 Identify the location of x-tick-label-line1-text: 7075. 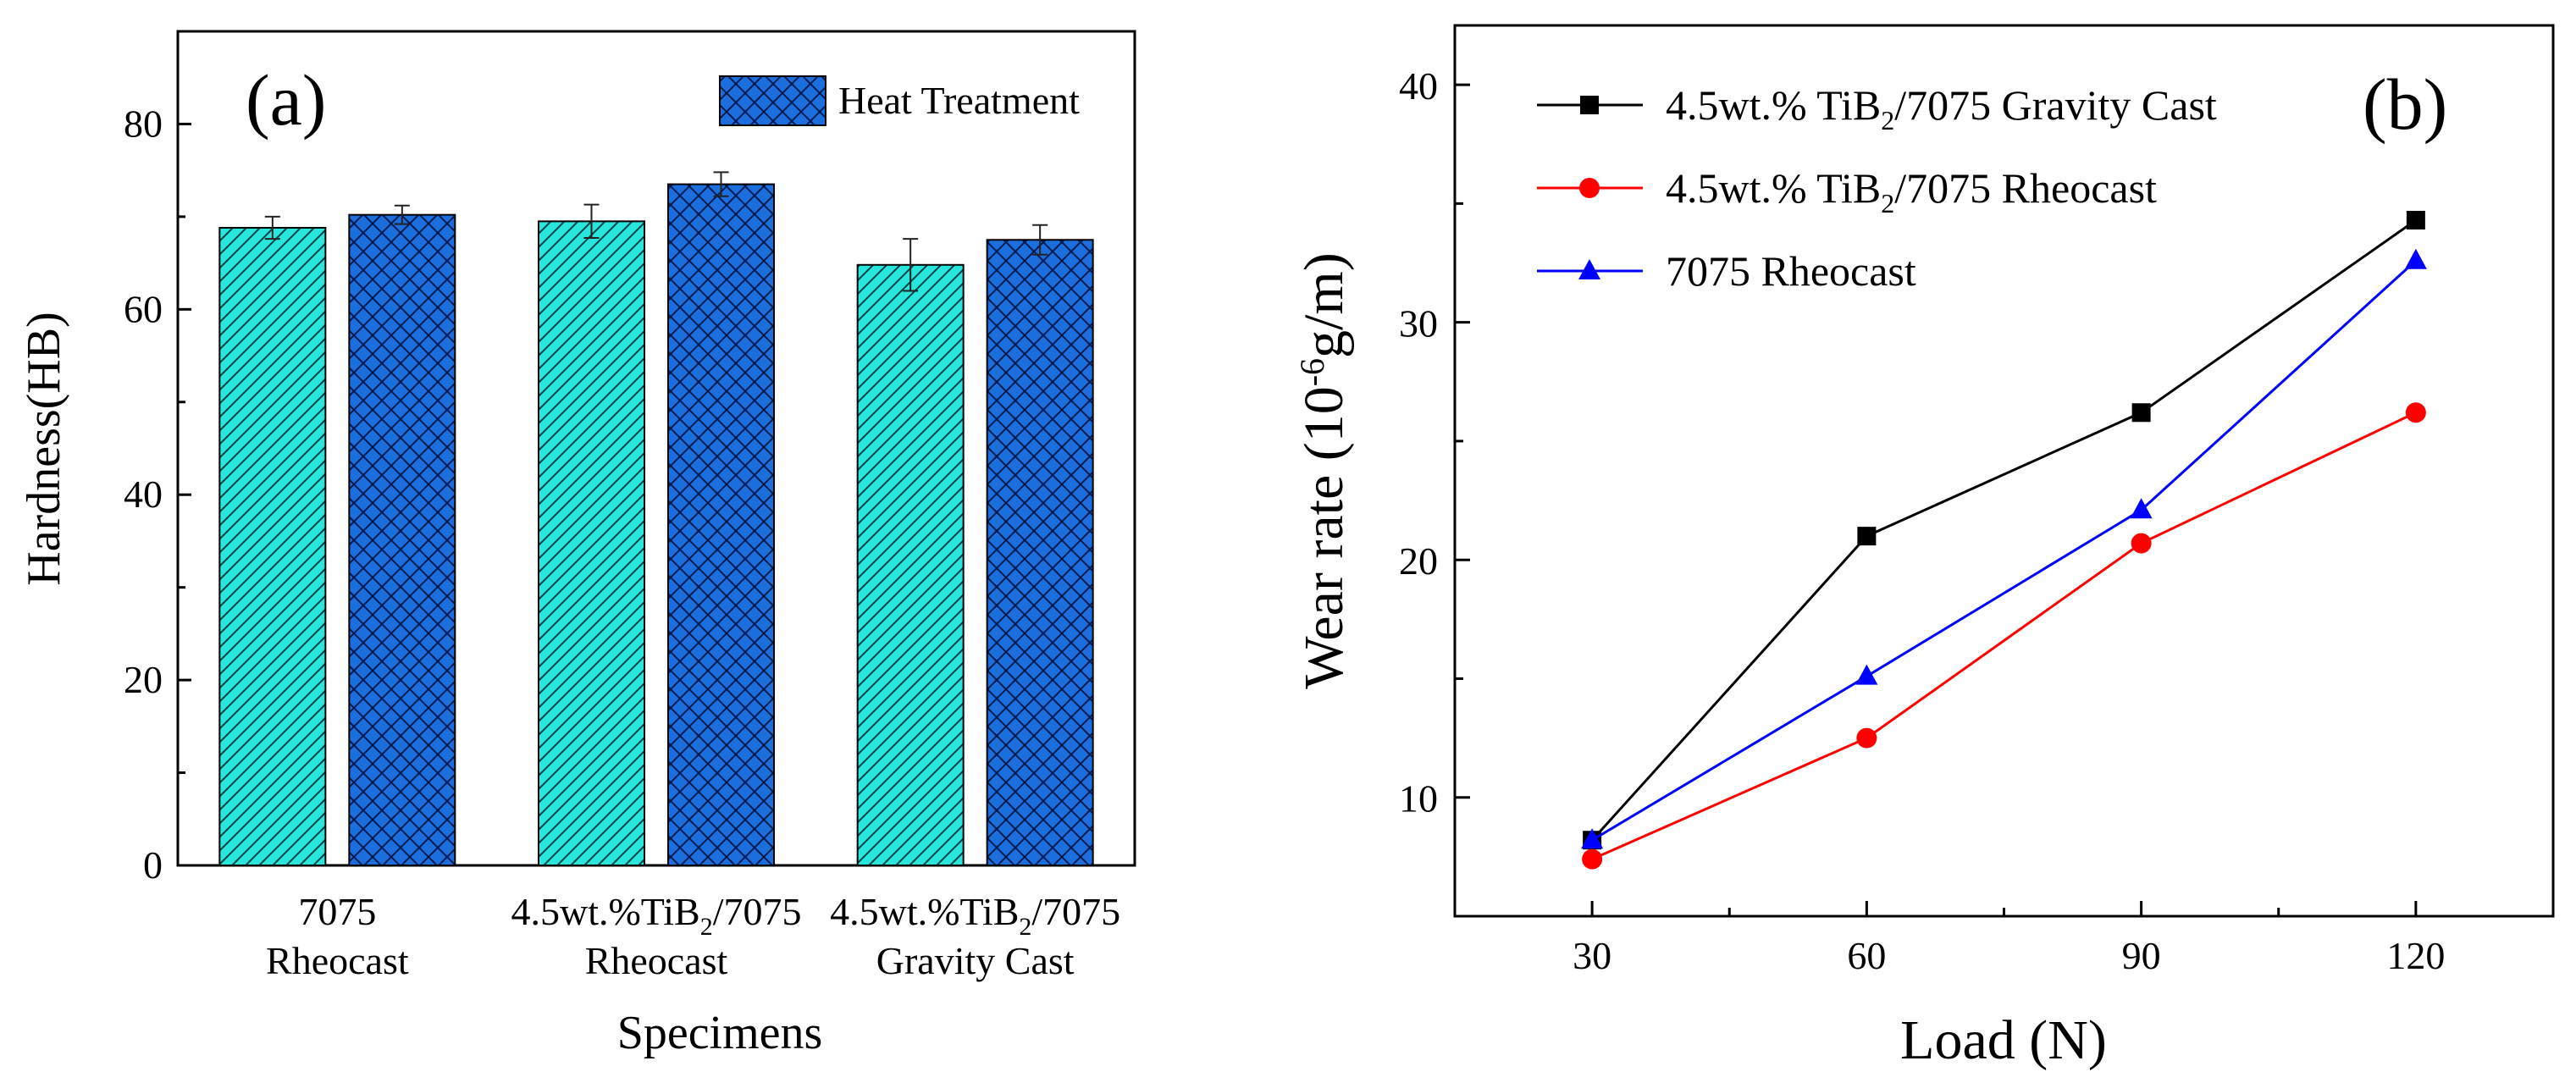
(337, 912).